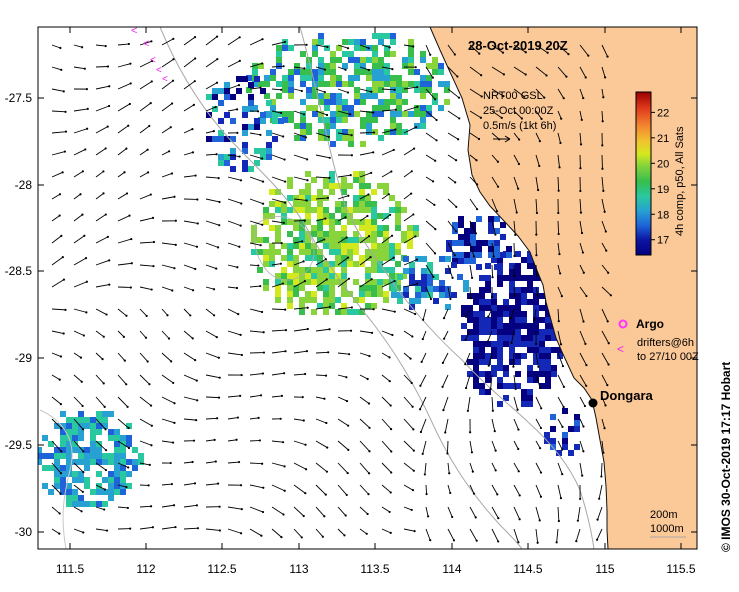  I want to click on place-label: Dongara, so click(627, 395).